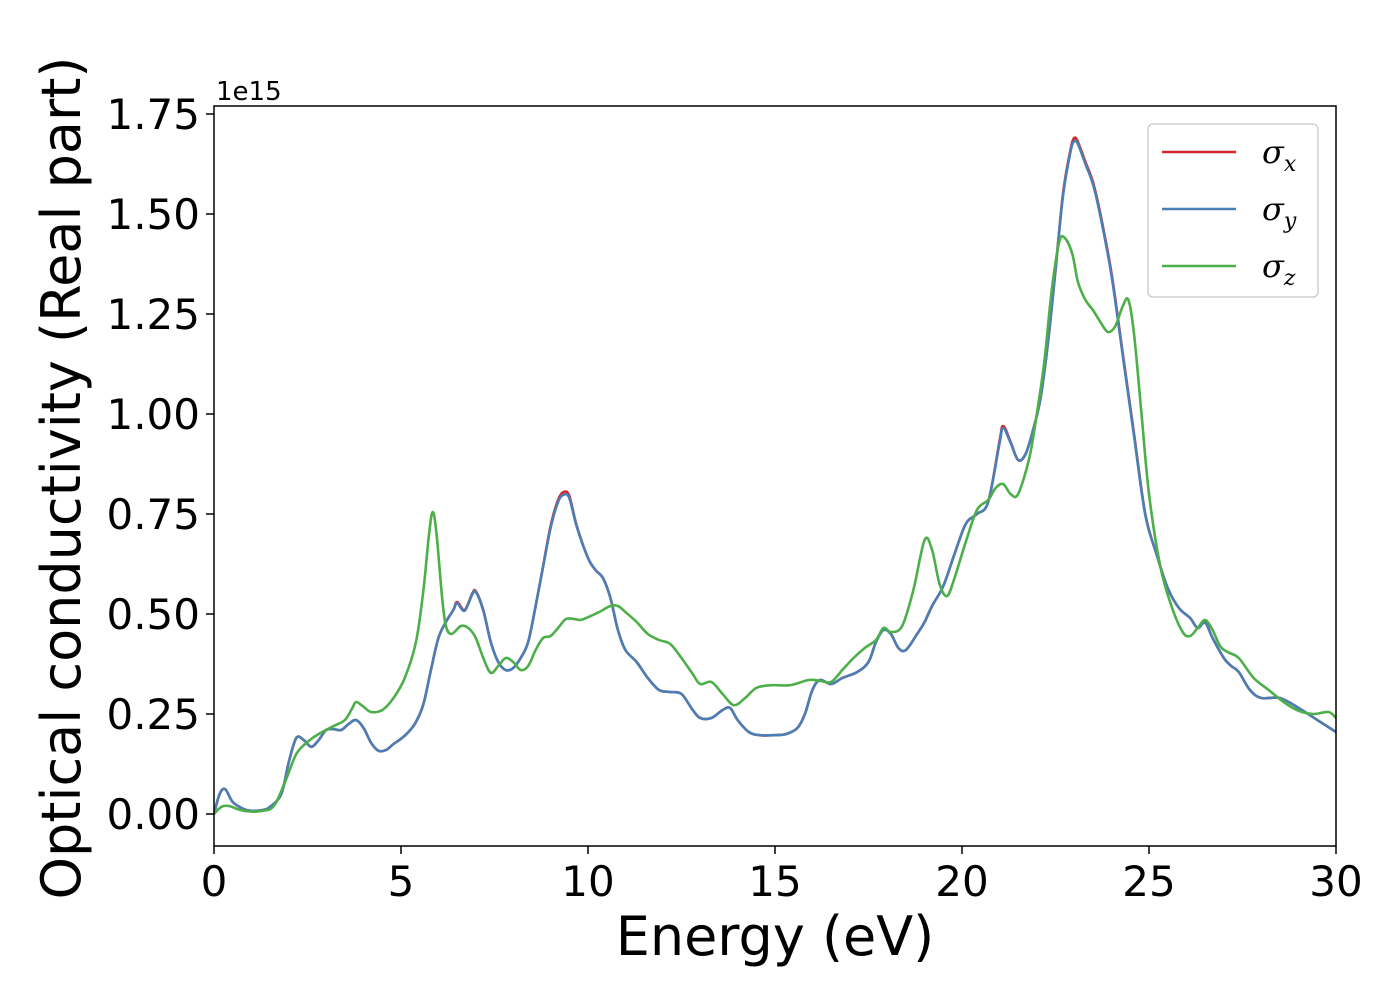  I want to click on y-tick-label: 1.50, so click(153, 214).